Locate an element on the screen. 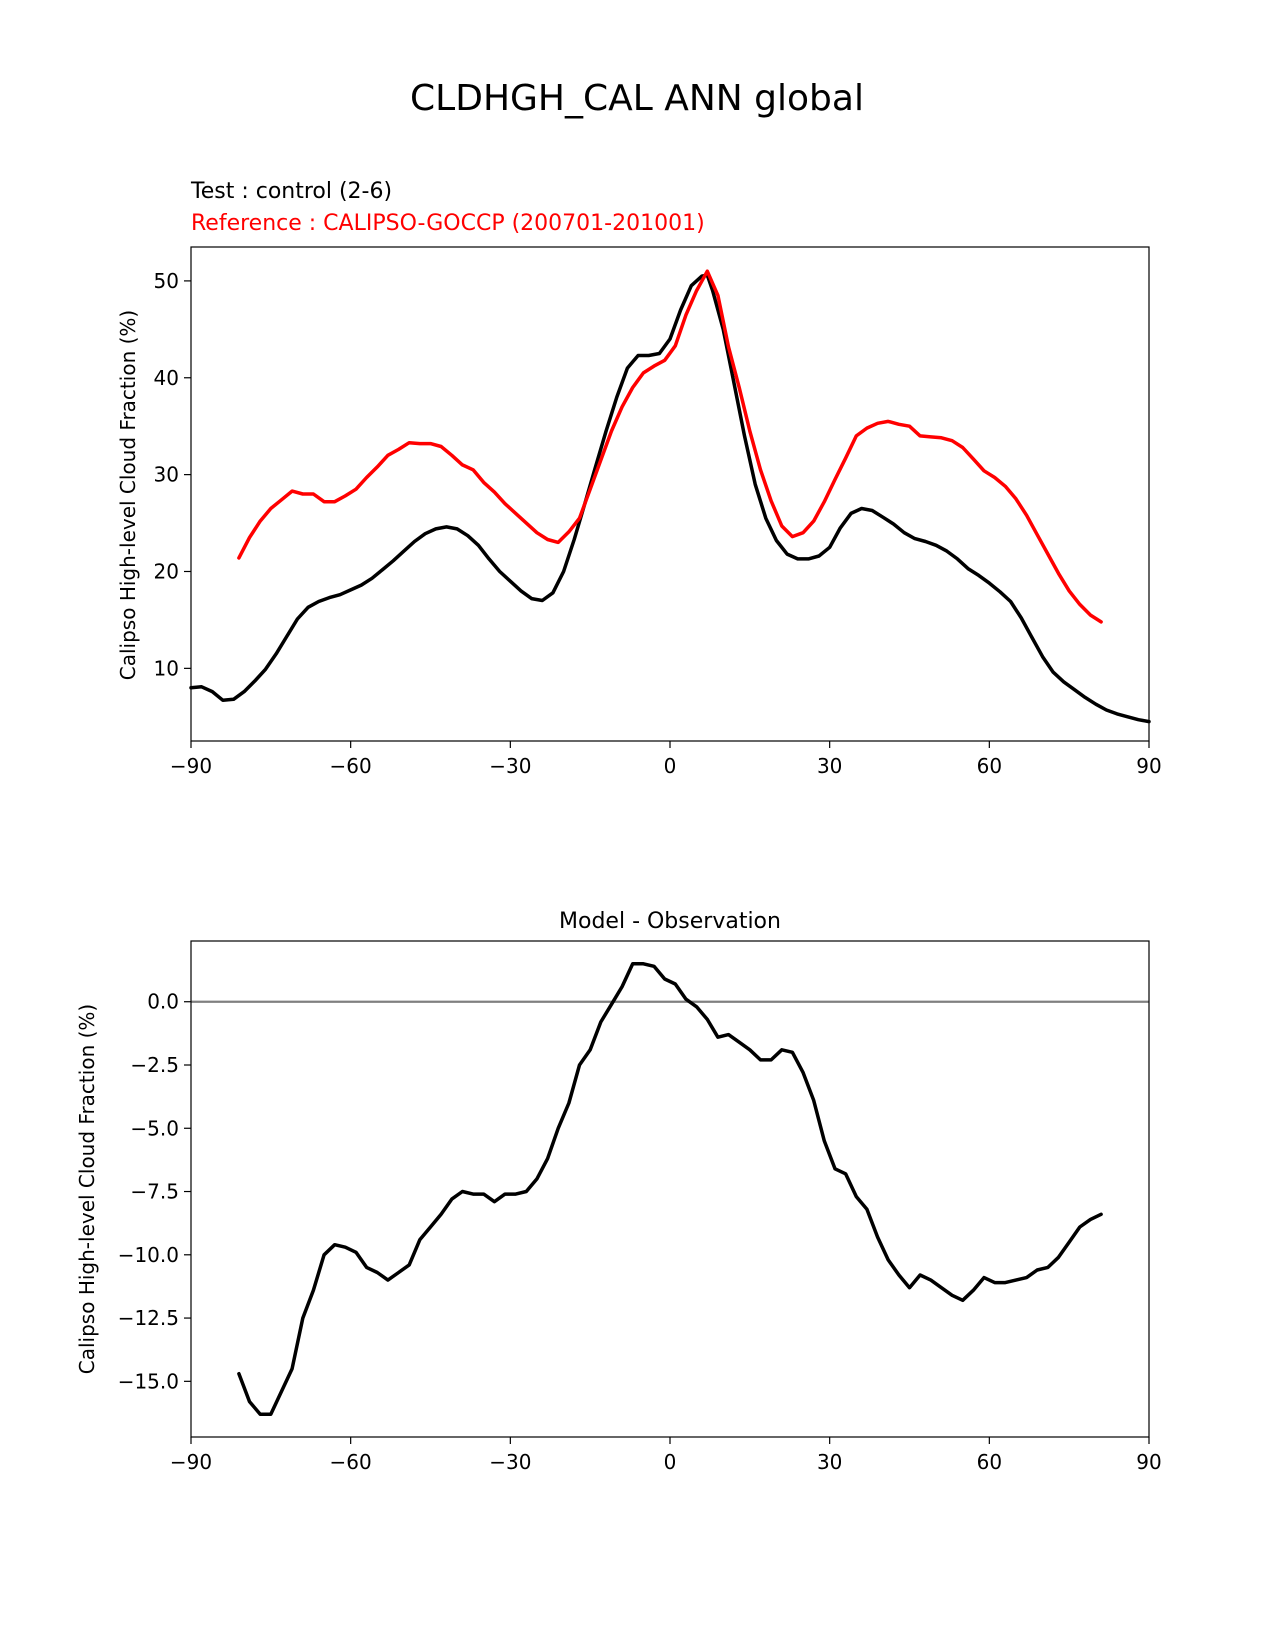 This screenshot has height=1650, width=1275. top-x-tick-label: −30 is located at coordinates (510, 766).